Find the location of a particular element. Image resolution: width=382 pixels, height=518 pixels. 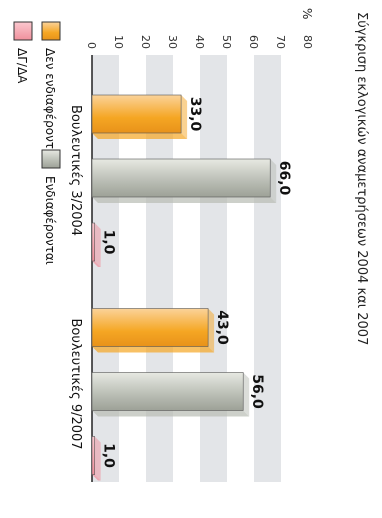

data-label: 56,0 is located at coordinates (257, 391).